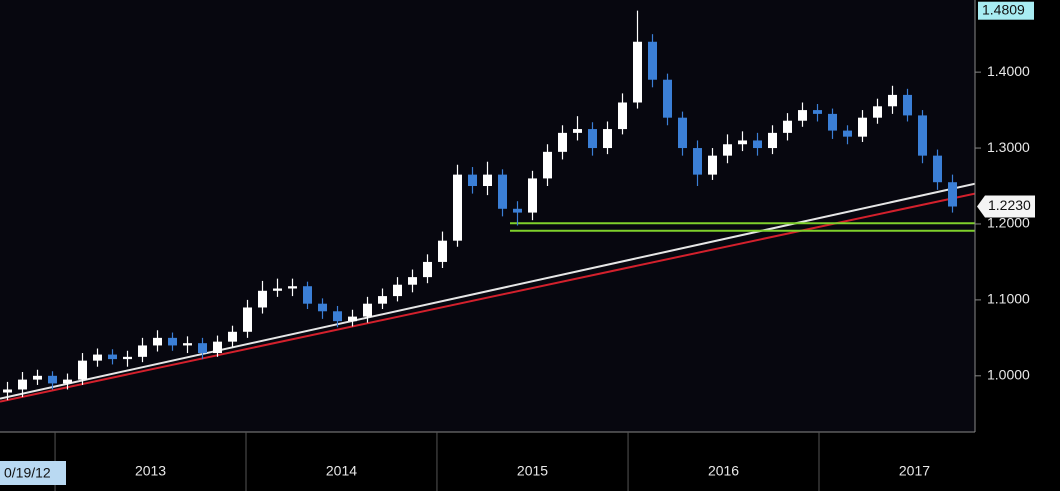  I want to click on start-date-box, so click(33, 473).